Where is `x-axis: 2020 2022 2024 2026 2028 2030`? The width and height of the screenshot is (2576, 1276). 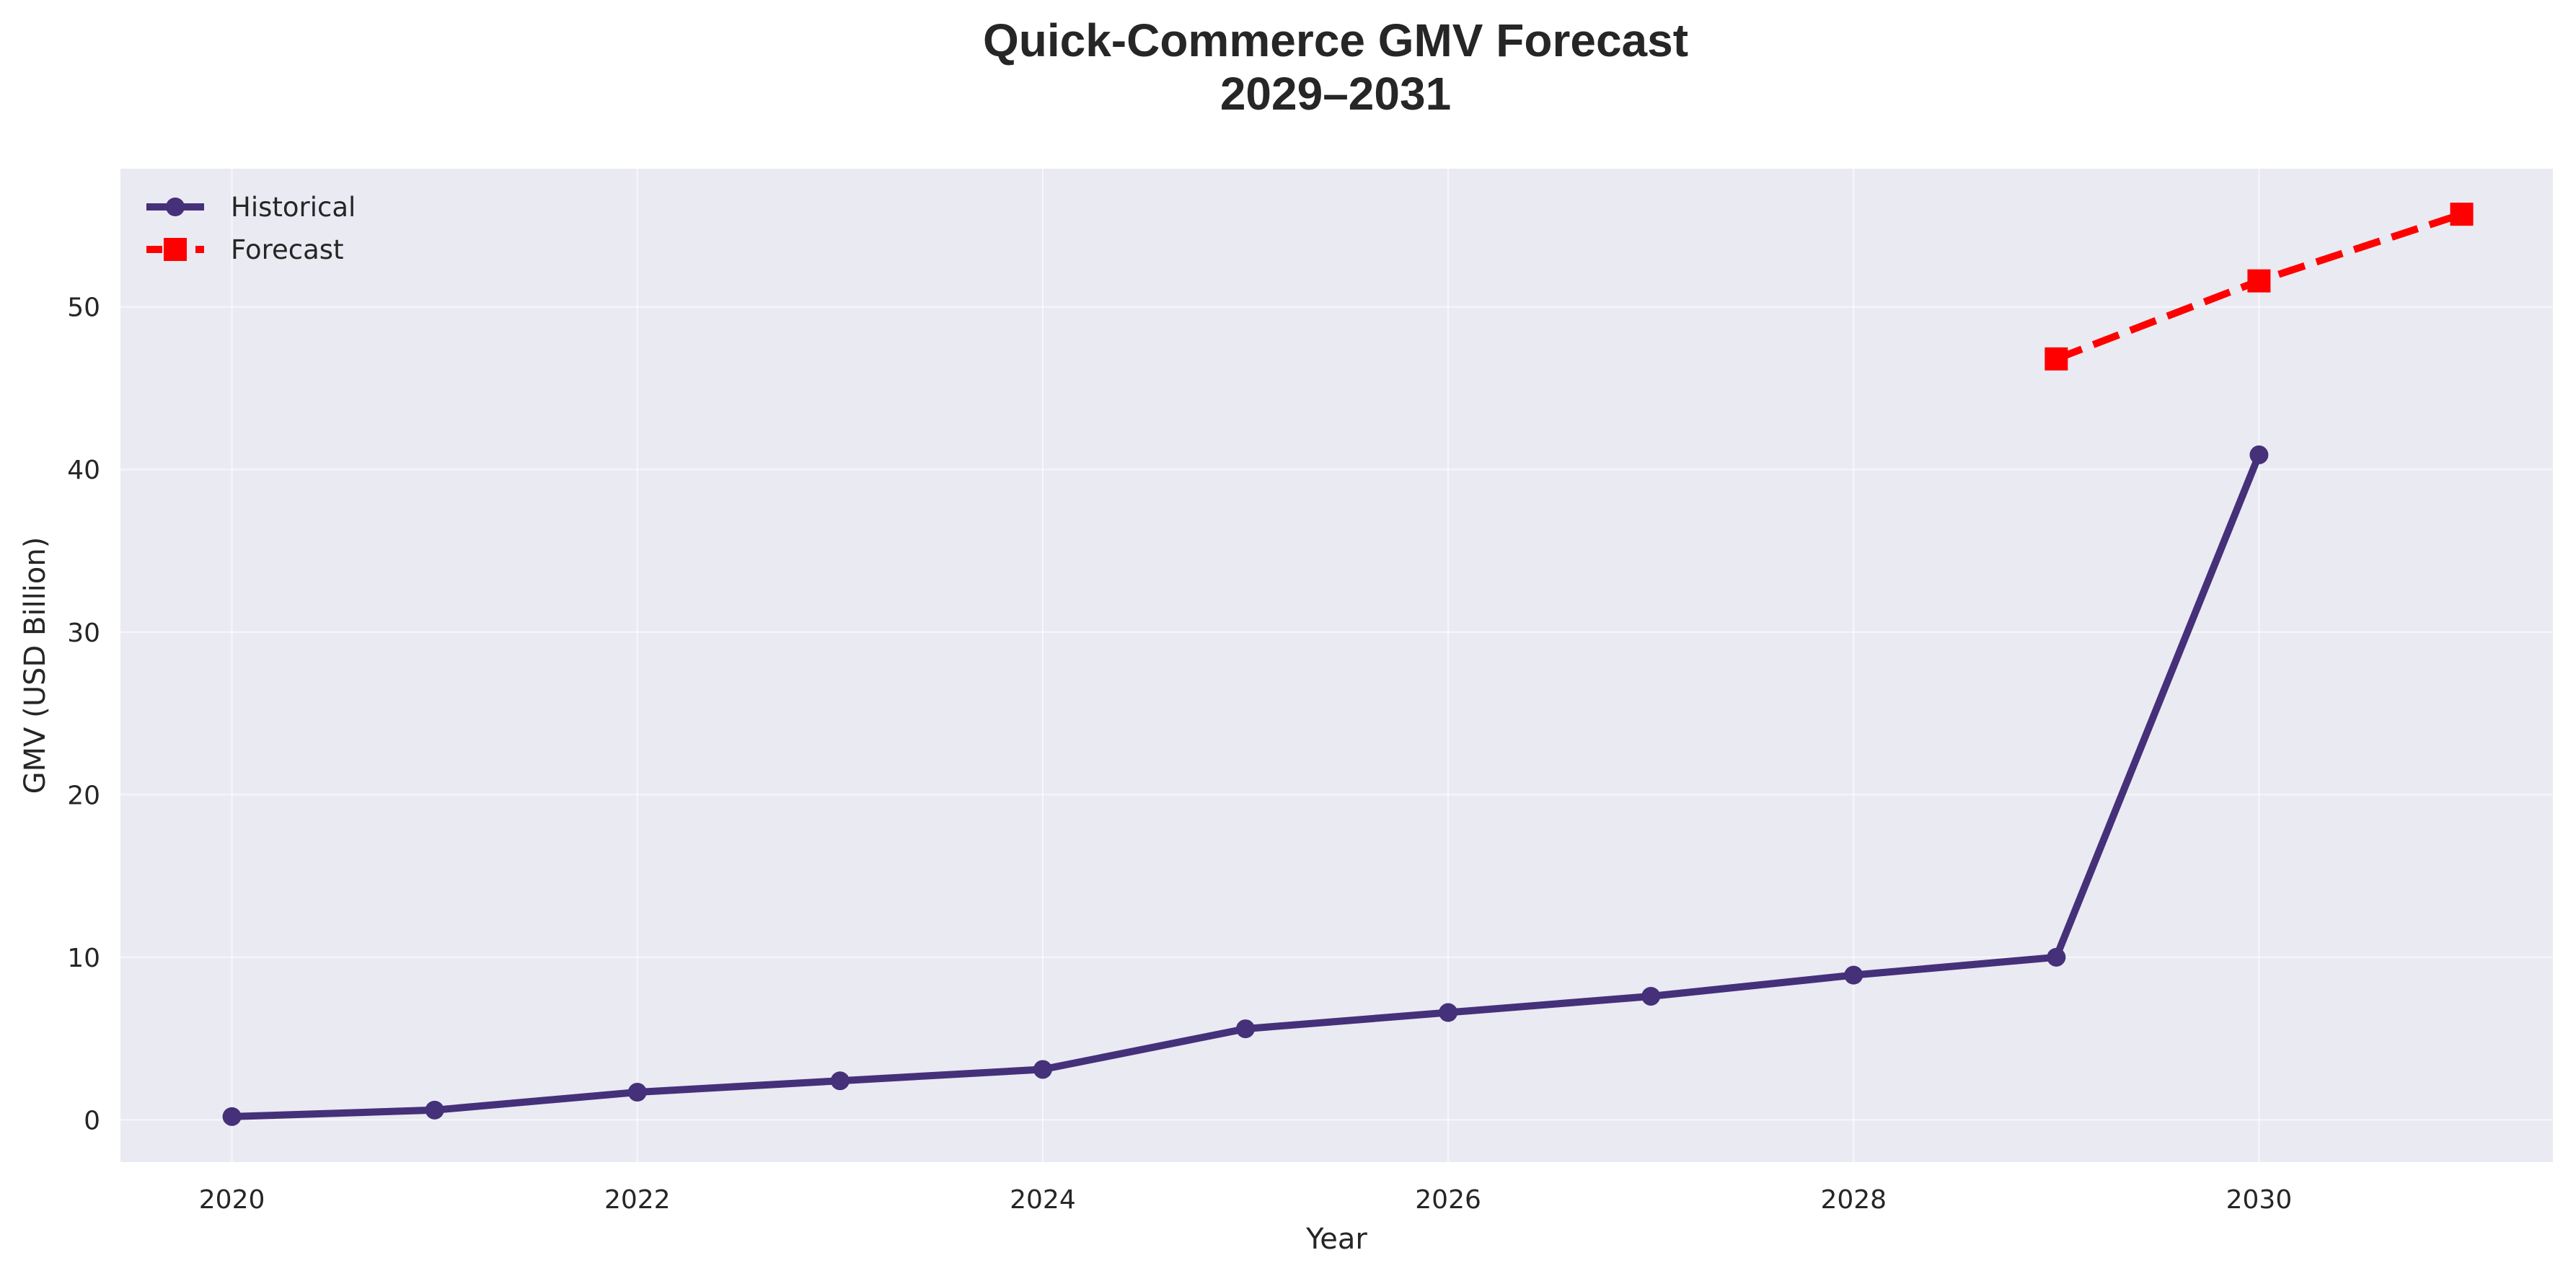 x-axis: 2020 2022 2024 2026 2028 2030 is located at coordinates (1245, 1200).